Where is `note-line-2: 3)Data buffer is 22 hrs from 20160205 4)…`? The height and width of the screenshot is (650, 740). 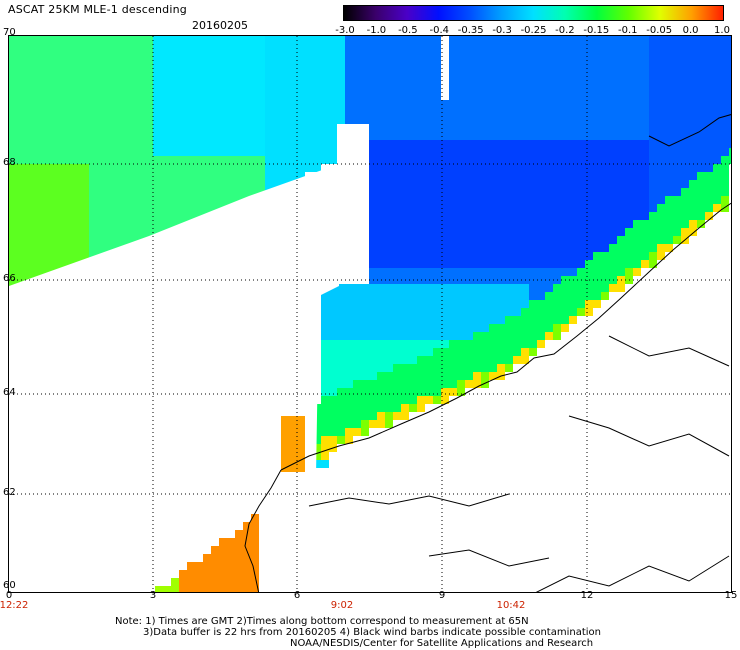
note-line-2: 3)Data buffer is 22 hrs from 20160205 4)… is located at coordinates (372, 632).